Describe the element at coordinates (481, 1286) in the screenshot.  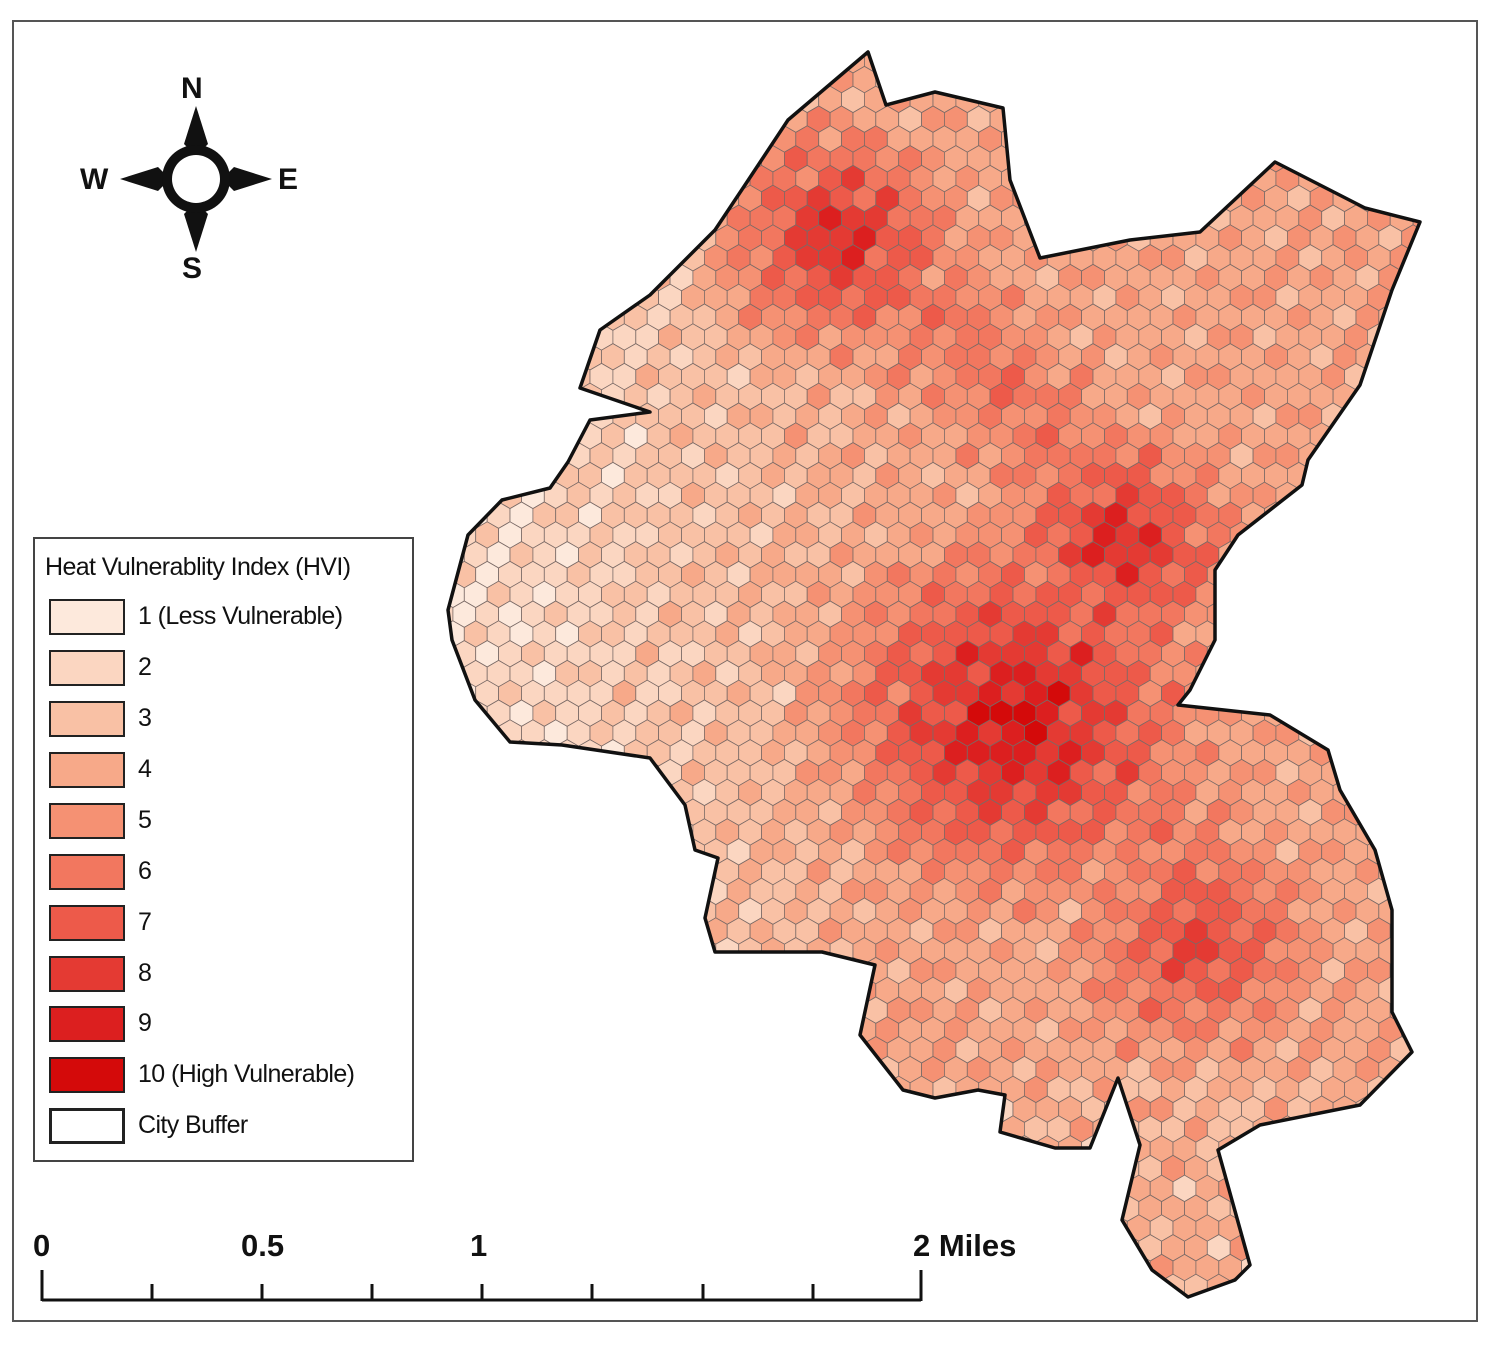
I see `scale-bar` at that location.